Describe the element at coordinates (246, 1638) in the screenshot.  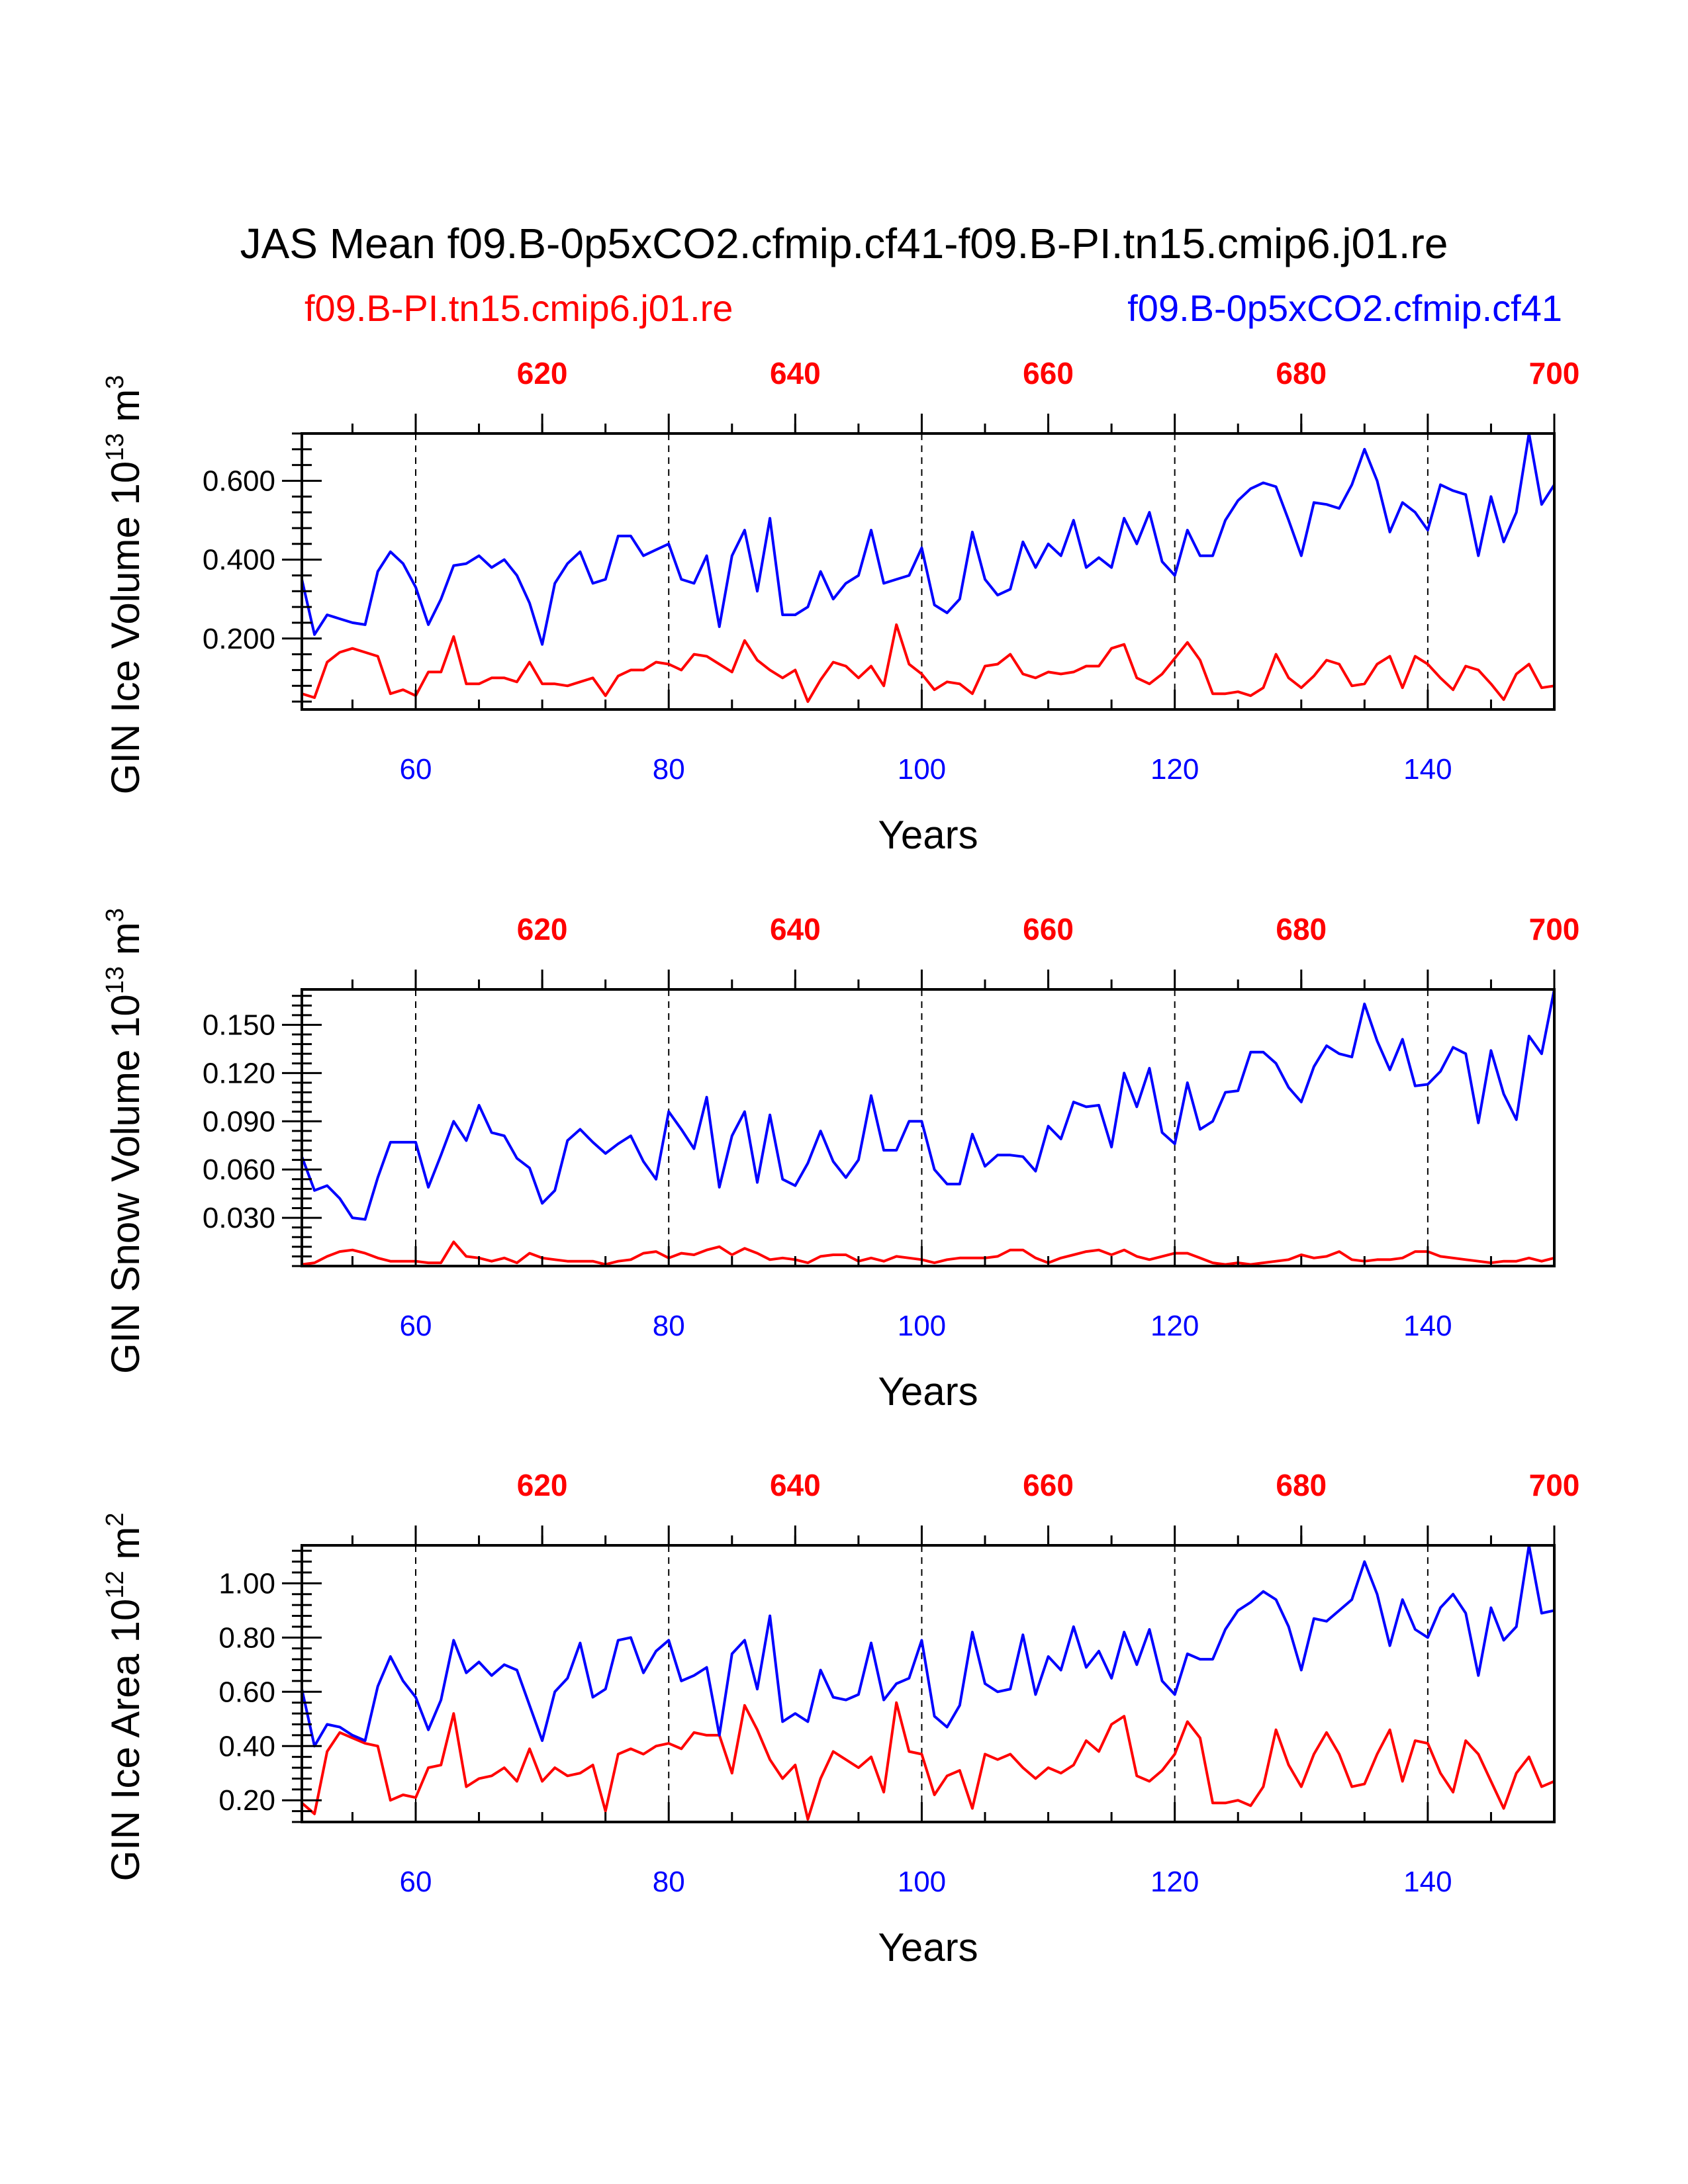
I see `y-tick-label: 0.80` at that location.